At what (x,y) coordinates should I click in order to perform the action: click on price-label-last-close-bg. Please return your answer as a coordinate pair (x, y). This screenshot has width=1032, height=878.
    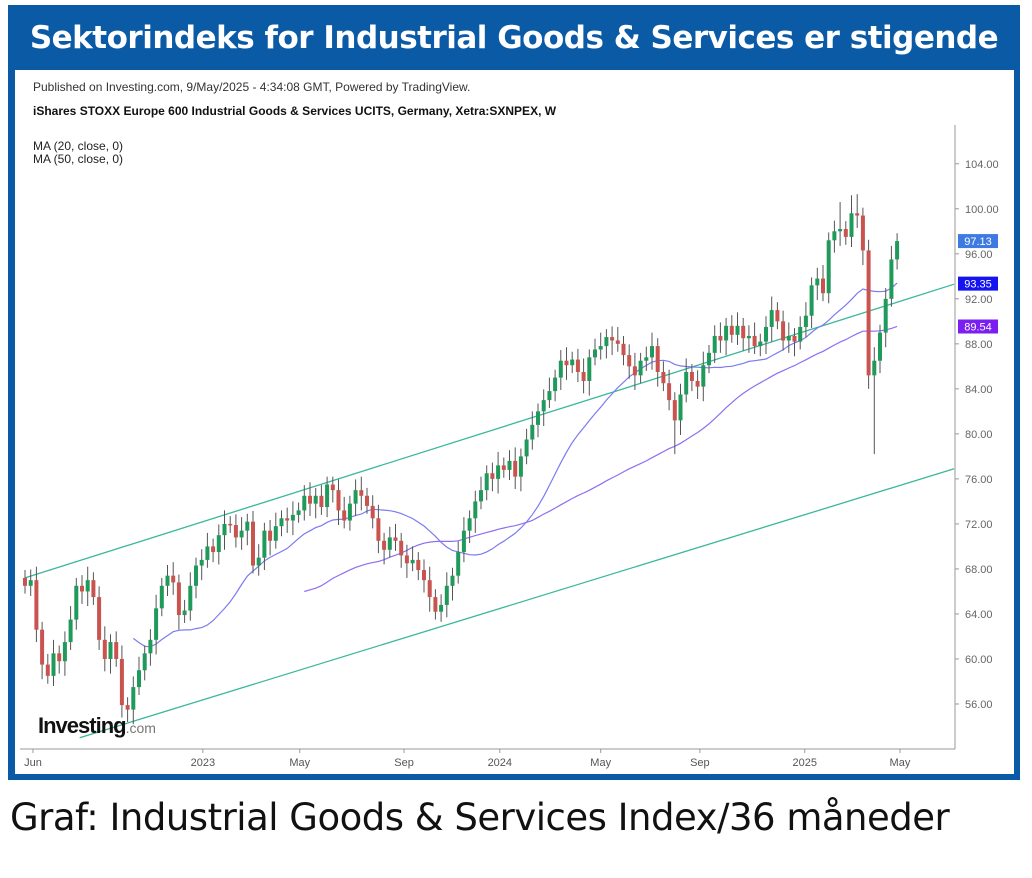
    Looking at the image, I should click on (978, 241).